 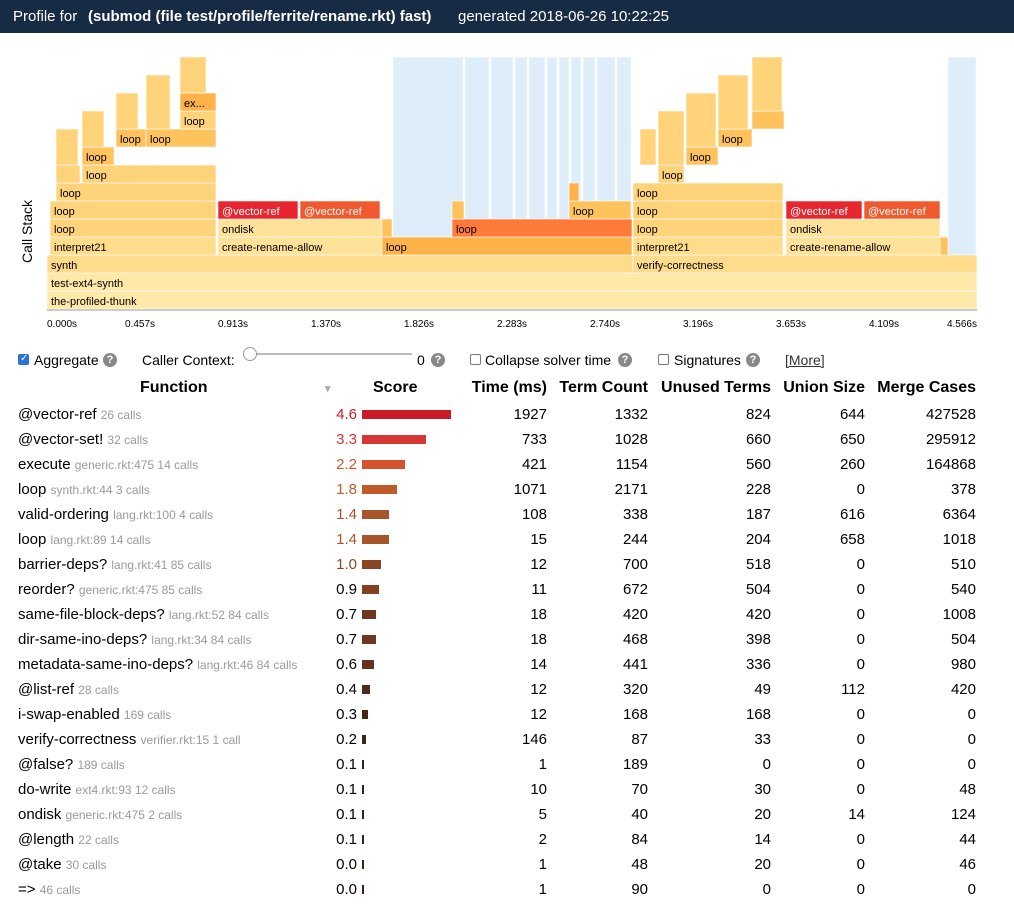 I want to click on caller-context-slider-track, so click(x=331, y=354).